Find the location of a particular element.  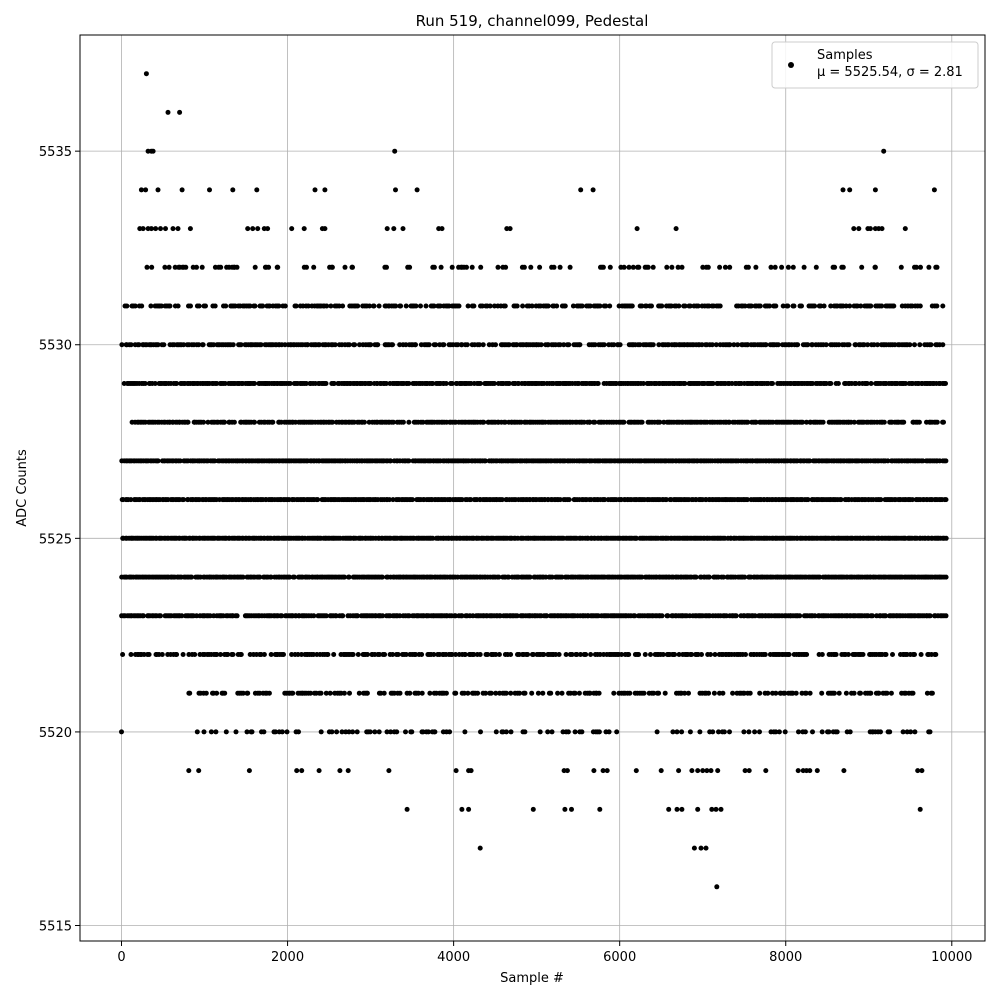

x-tick-label: 10000 is located at coordinates (951, 957).